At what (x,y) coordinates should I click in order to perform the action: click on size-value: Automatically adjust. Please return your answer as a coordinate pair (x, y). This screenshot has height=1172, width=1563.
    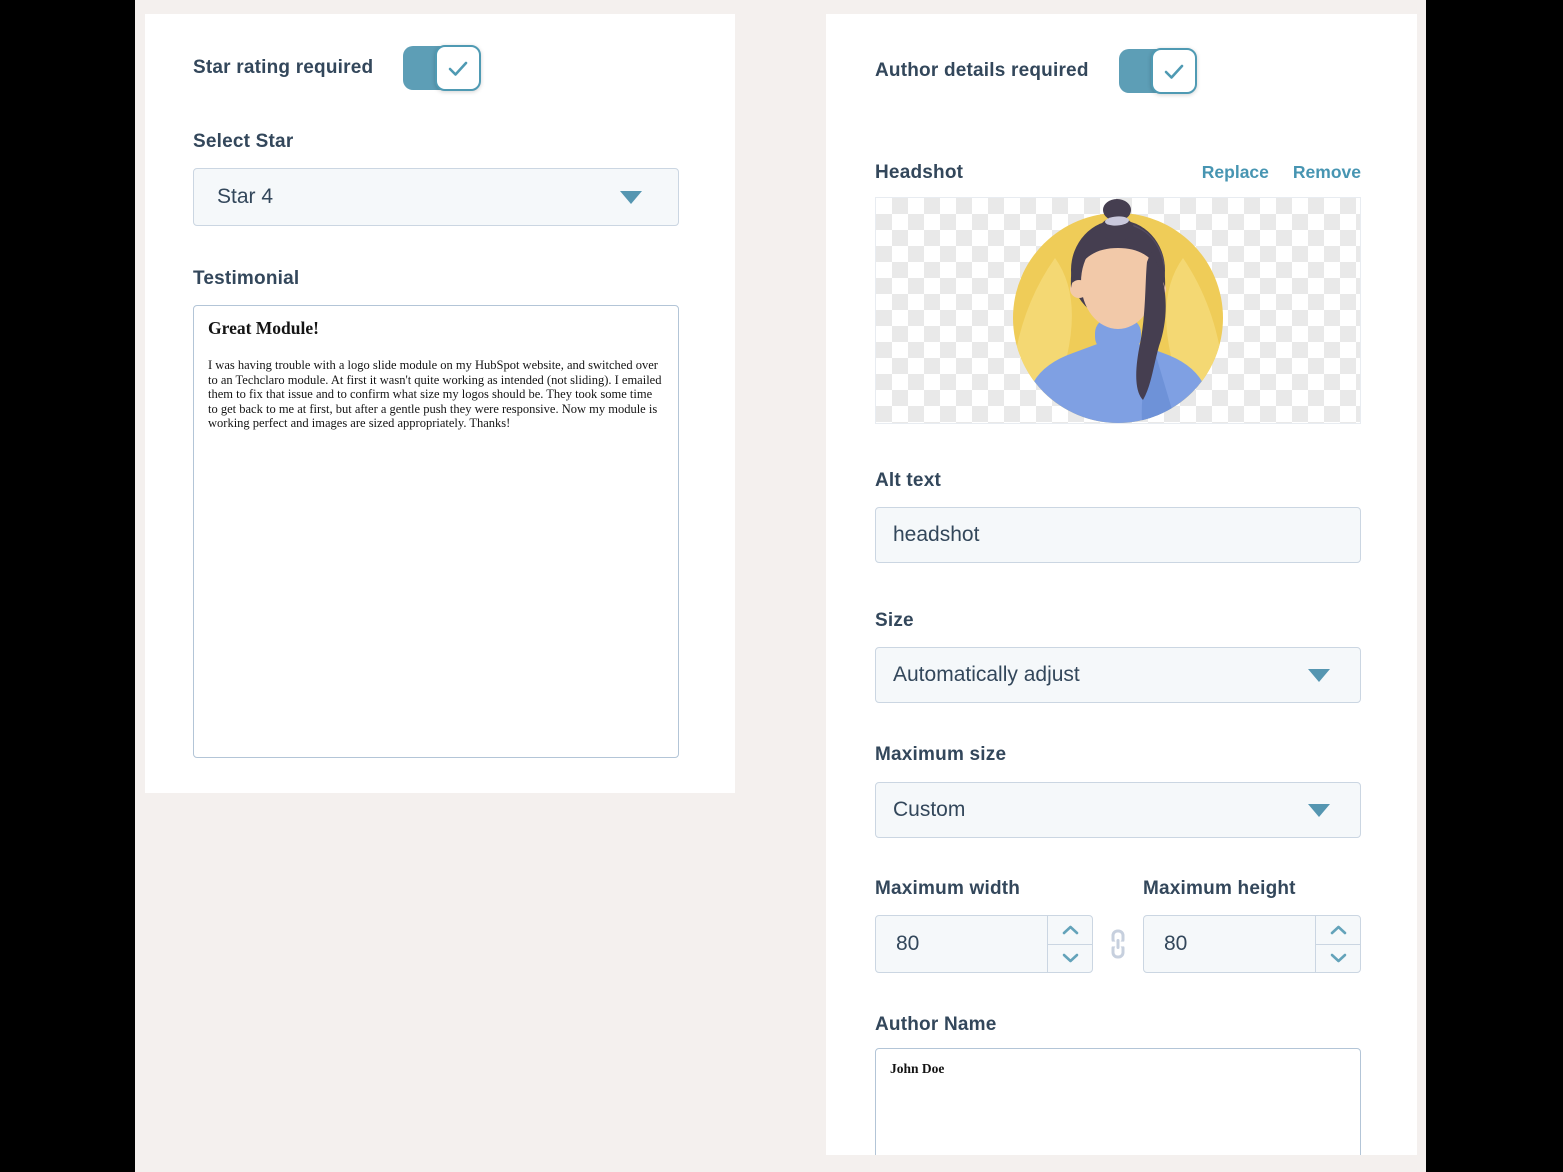
    Looking at the image, I should click on (986, 674).